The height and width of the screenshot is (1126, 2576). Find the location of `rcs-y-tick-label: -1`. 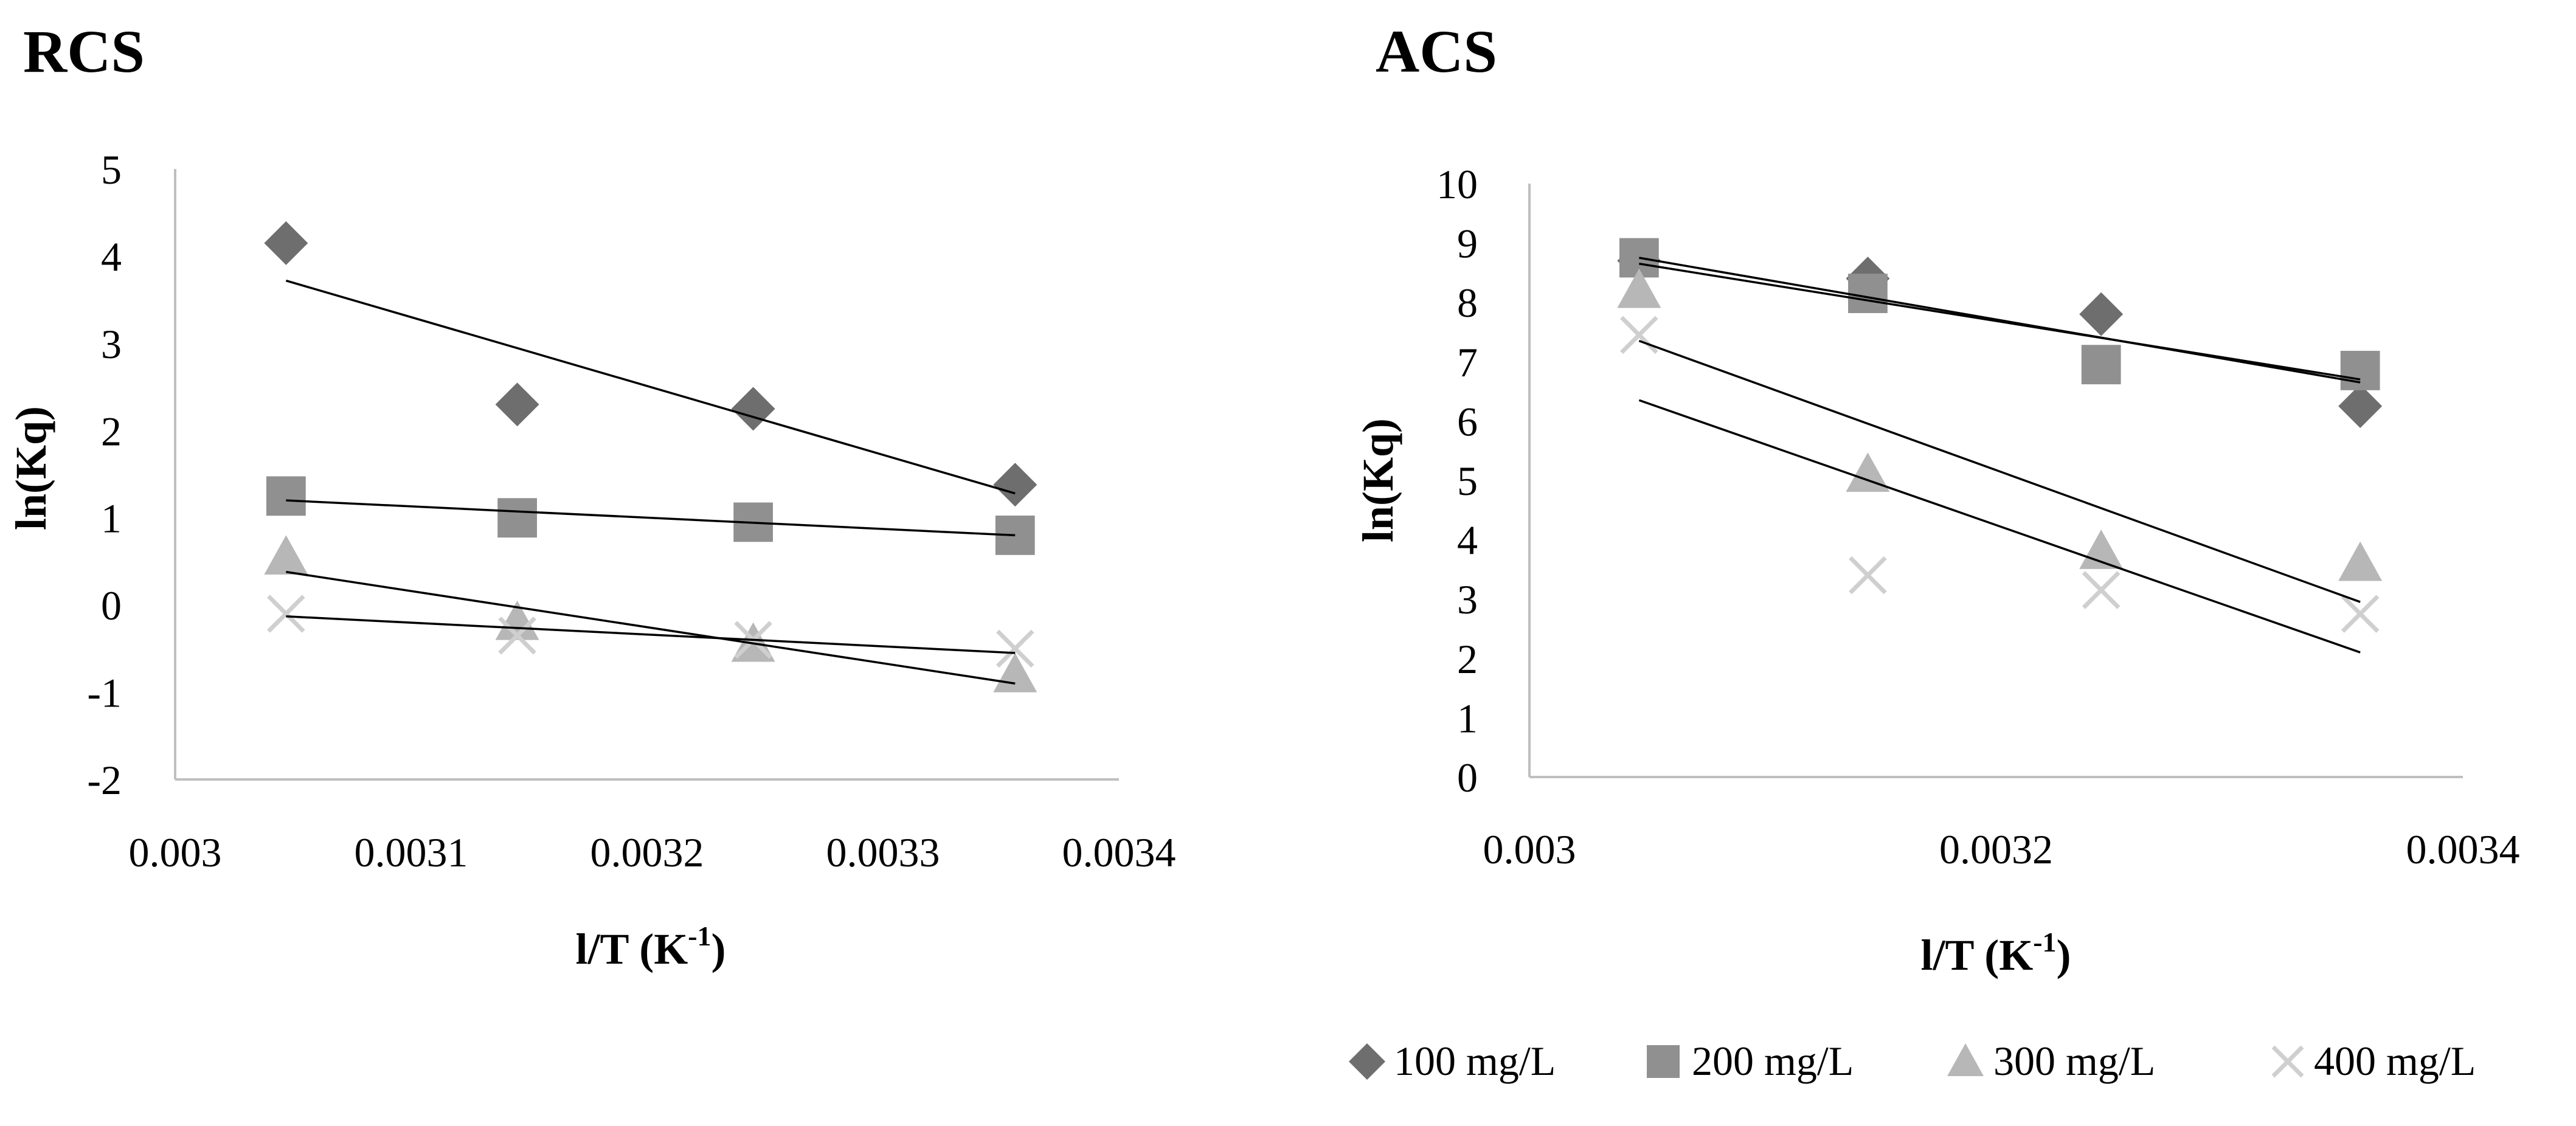

rcs-y-tick-label: -1 is located at coordinates (104, 693).